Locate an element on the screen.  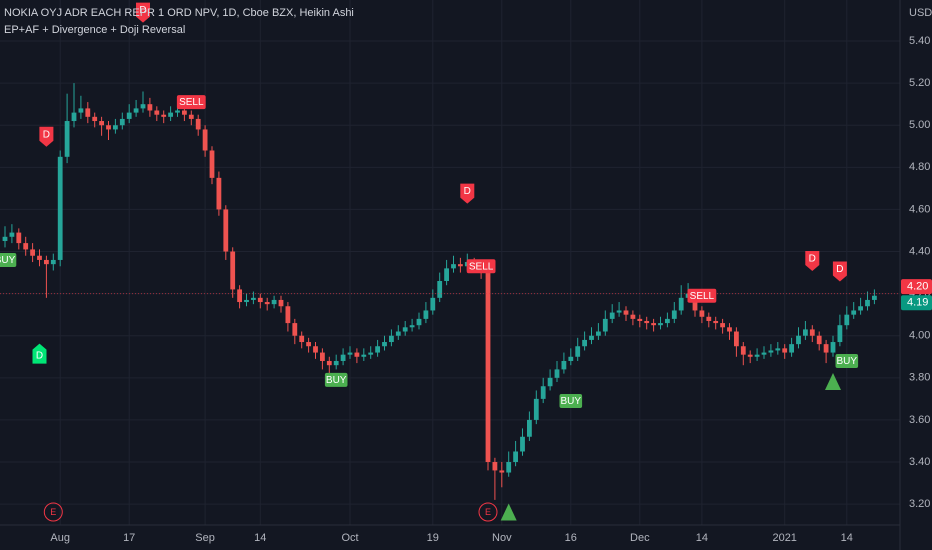
y-tick-label: 3.60 is located at coordinates (919, 420).